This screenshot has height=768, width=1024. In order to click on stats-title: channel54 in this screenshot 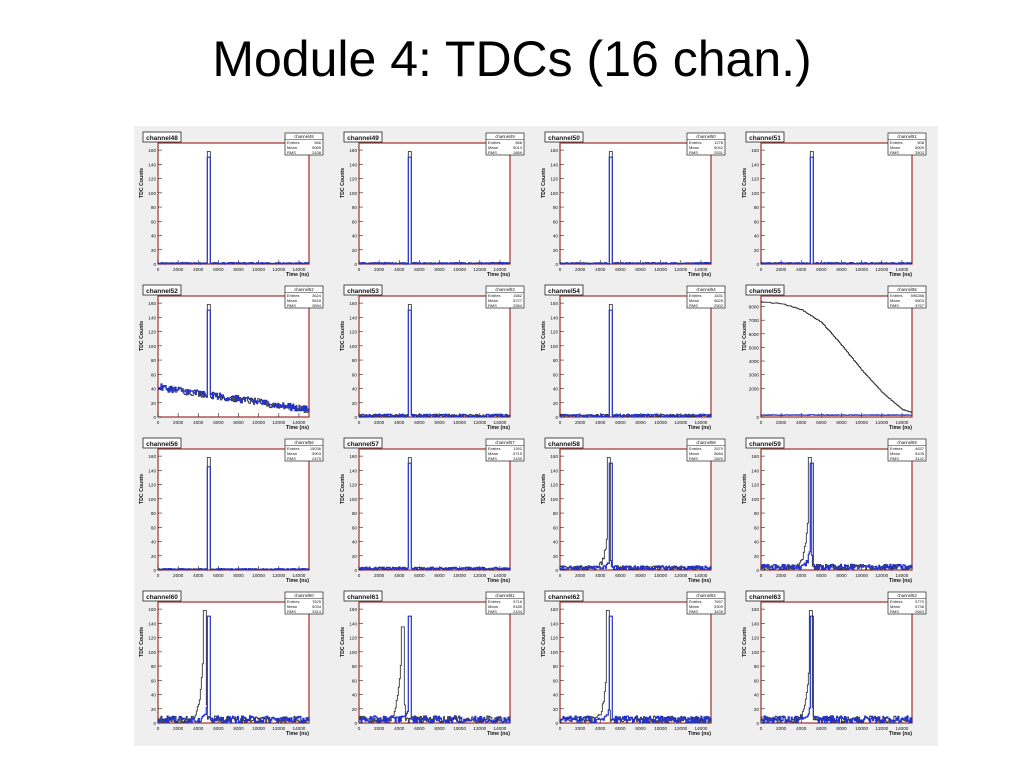, I will do `click(706, 289)`.